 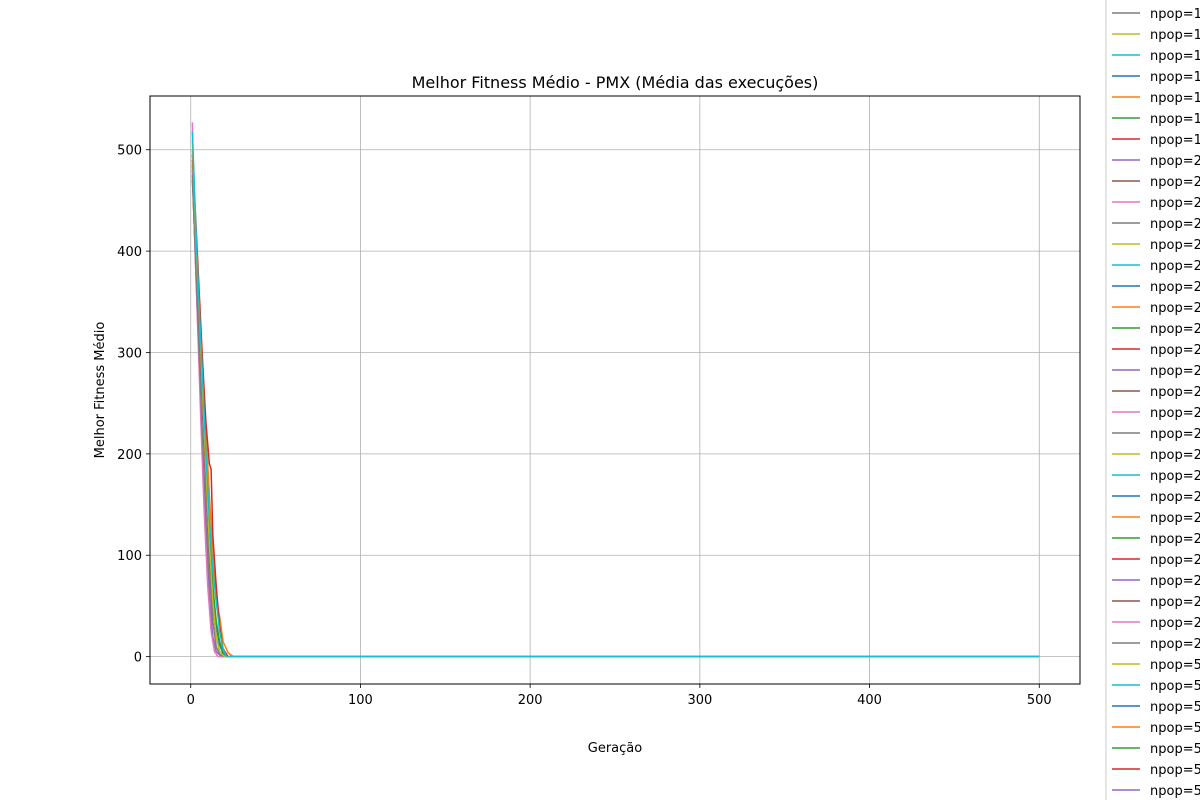 I want to click on y-axis-label: Melhor Fitness Médio, so click(x=100, y=390).